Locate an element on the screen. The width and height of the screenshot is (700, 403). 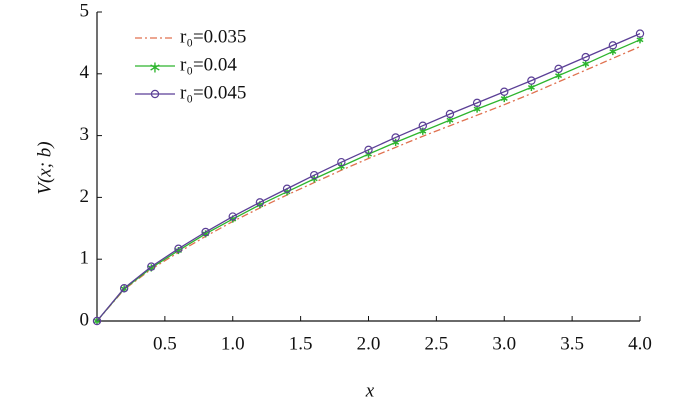
x-tick-label: 3.5 is located at coordinates (572, 343).